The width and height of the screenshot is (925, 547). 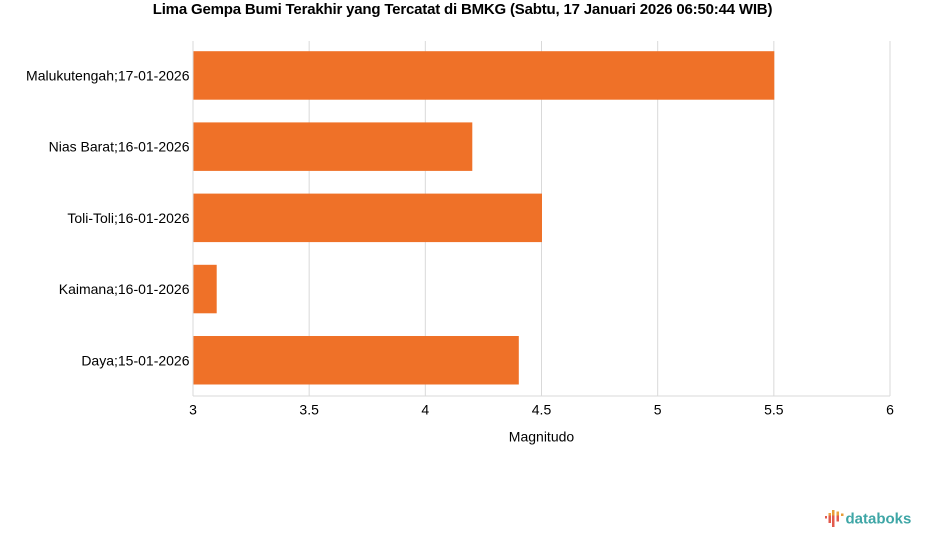 What do you see at coordinates (128, 218) in the screenshot?
I see `svg-text: Toli-Toli;16-01-2026` at bounding box center [128, 218].